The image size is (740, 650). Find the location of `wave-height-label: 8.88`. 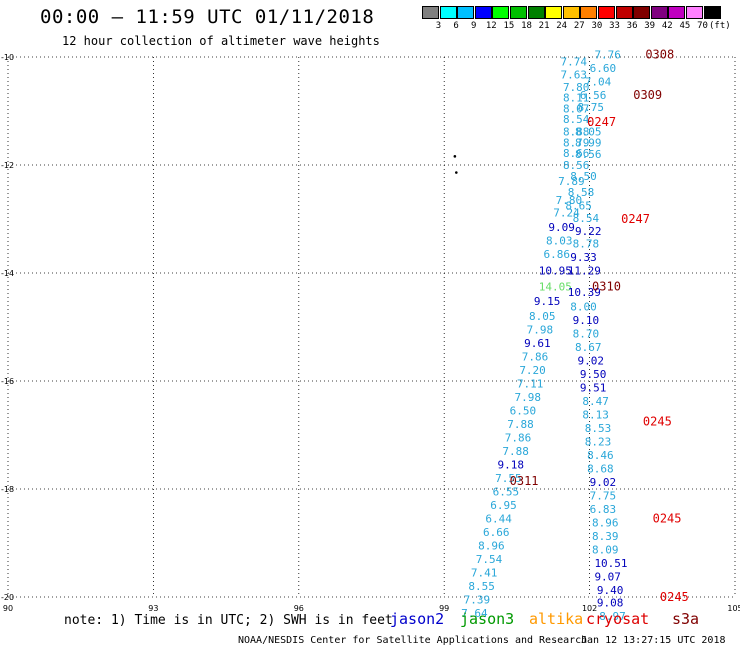

wave-height-label: 8.88 is located at coordinates (576, 132).